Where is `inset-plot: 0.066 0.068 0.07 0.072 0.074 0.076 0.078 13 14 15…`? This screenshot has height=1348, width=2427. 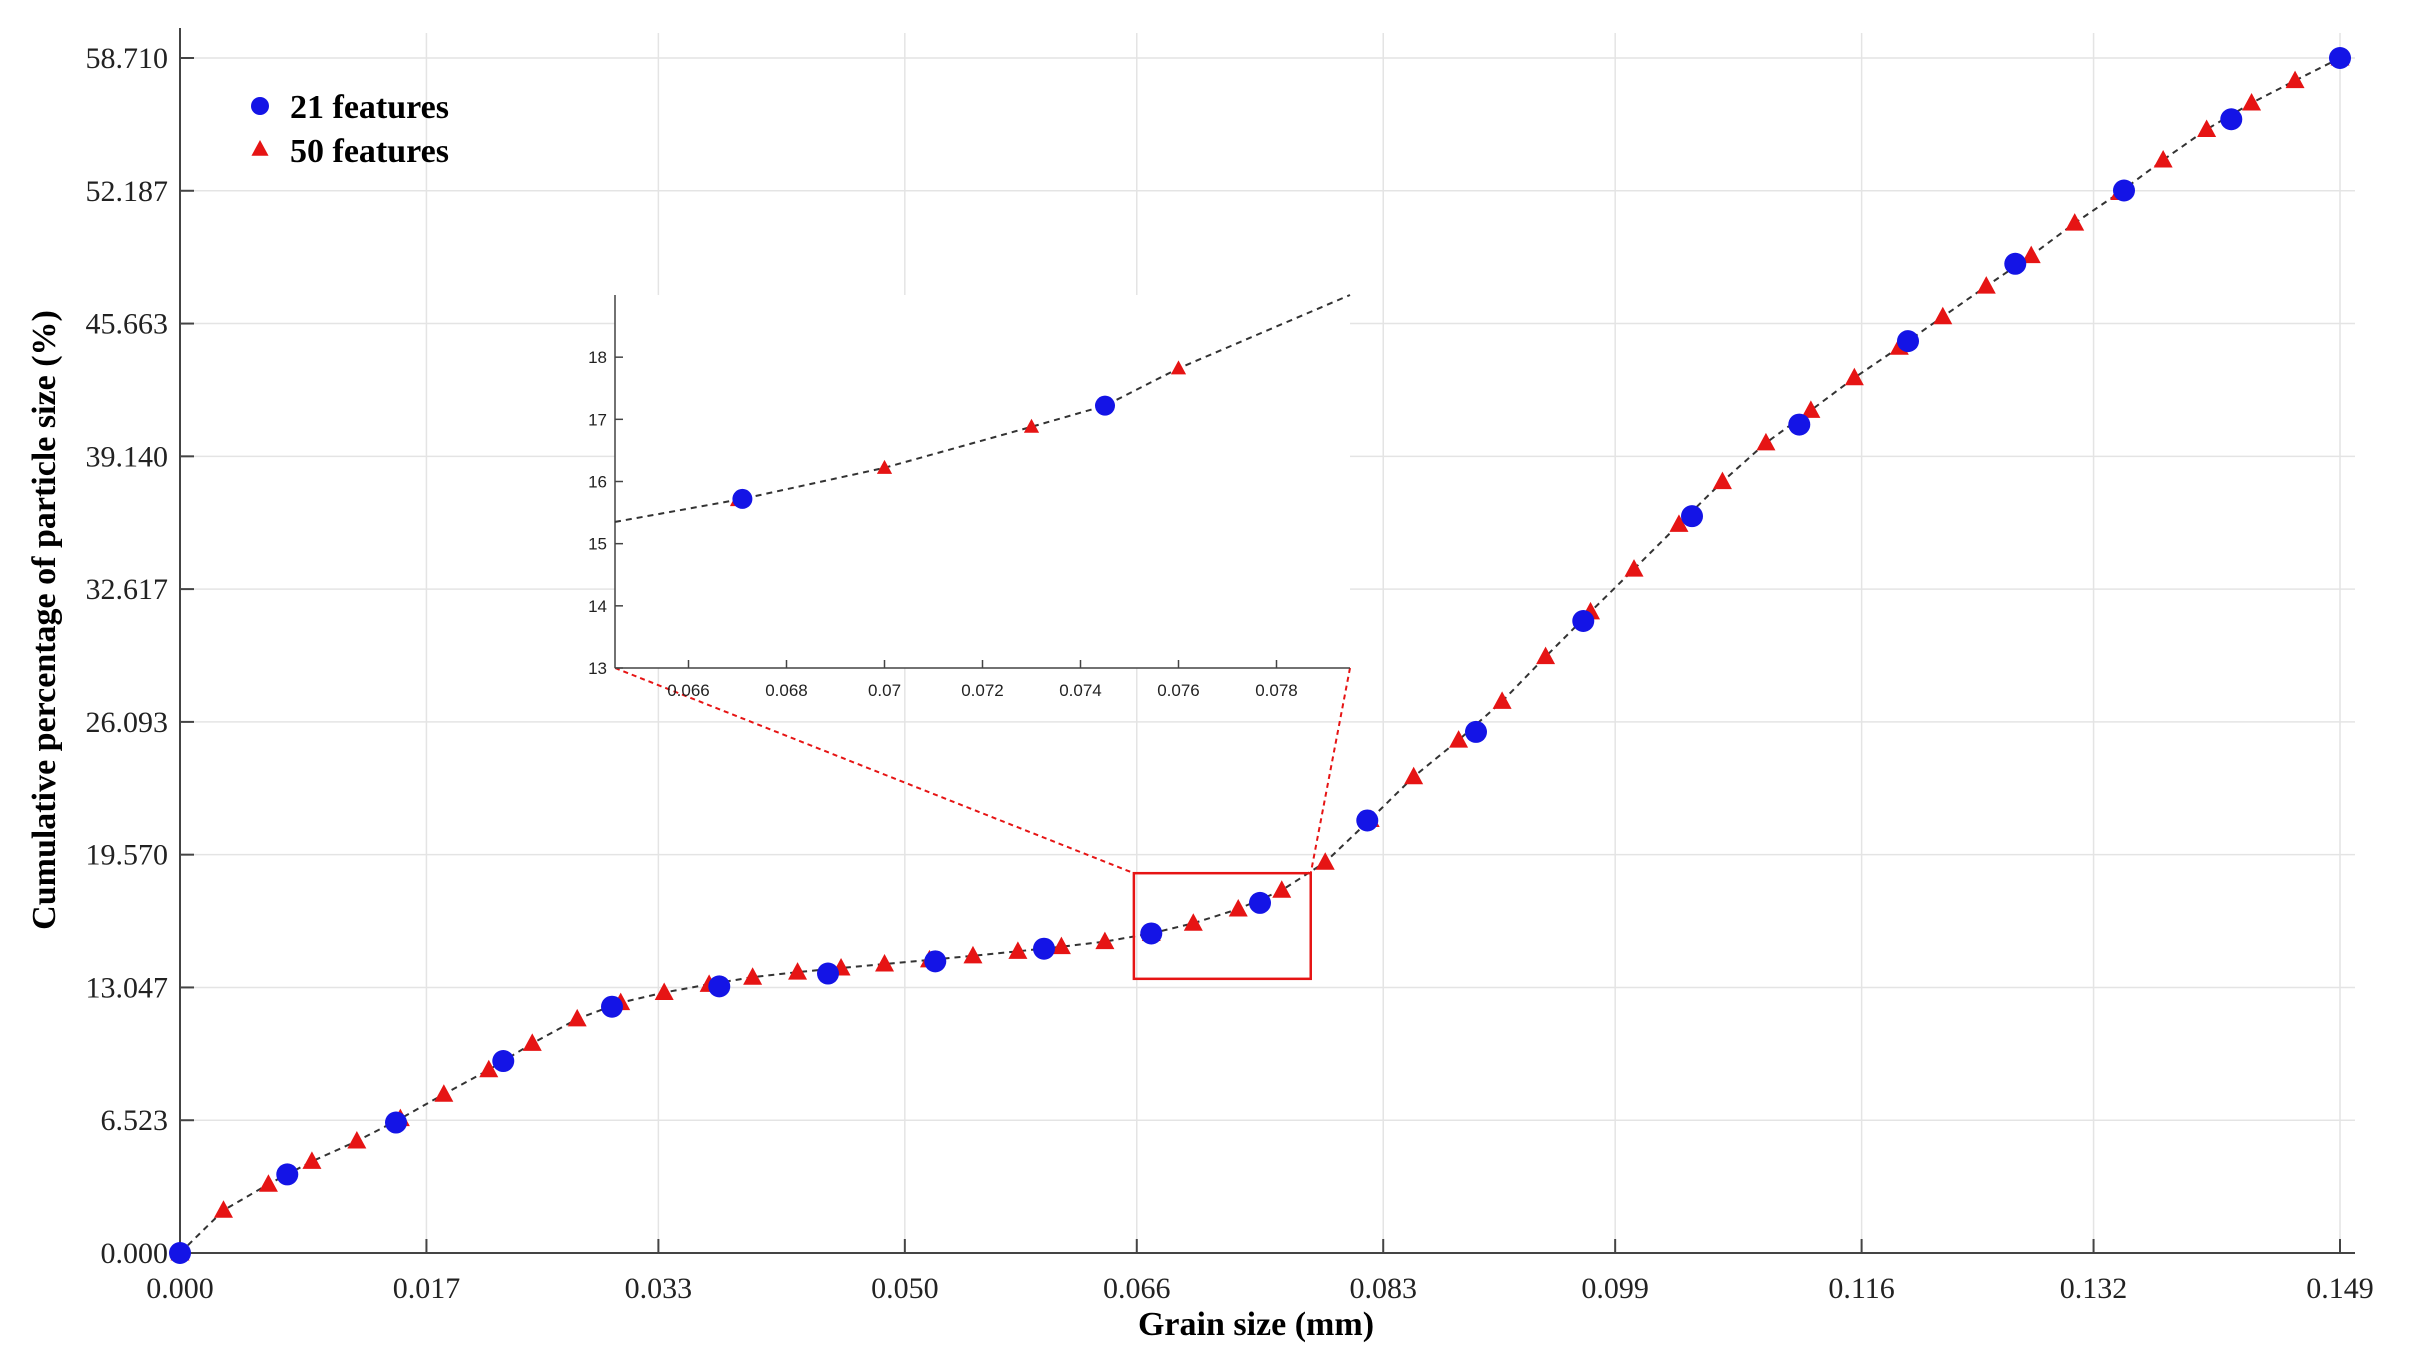
inset-plot: 0.066 0.068 0.07 0.072 0.074 0.076 0.078 13 14 15… is located at coordinates (969, 497).